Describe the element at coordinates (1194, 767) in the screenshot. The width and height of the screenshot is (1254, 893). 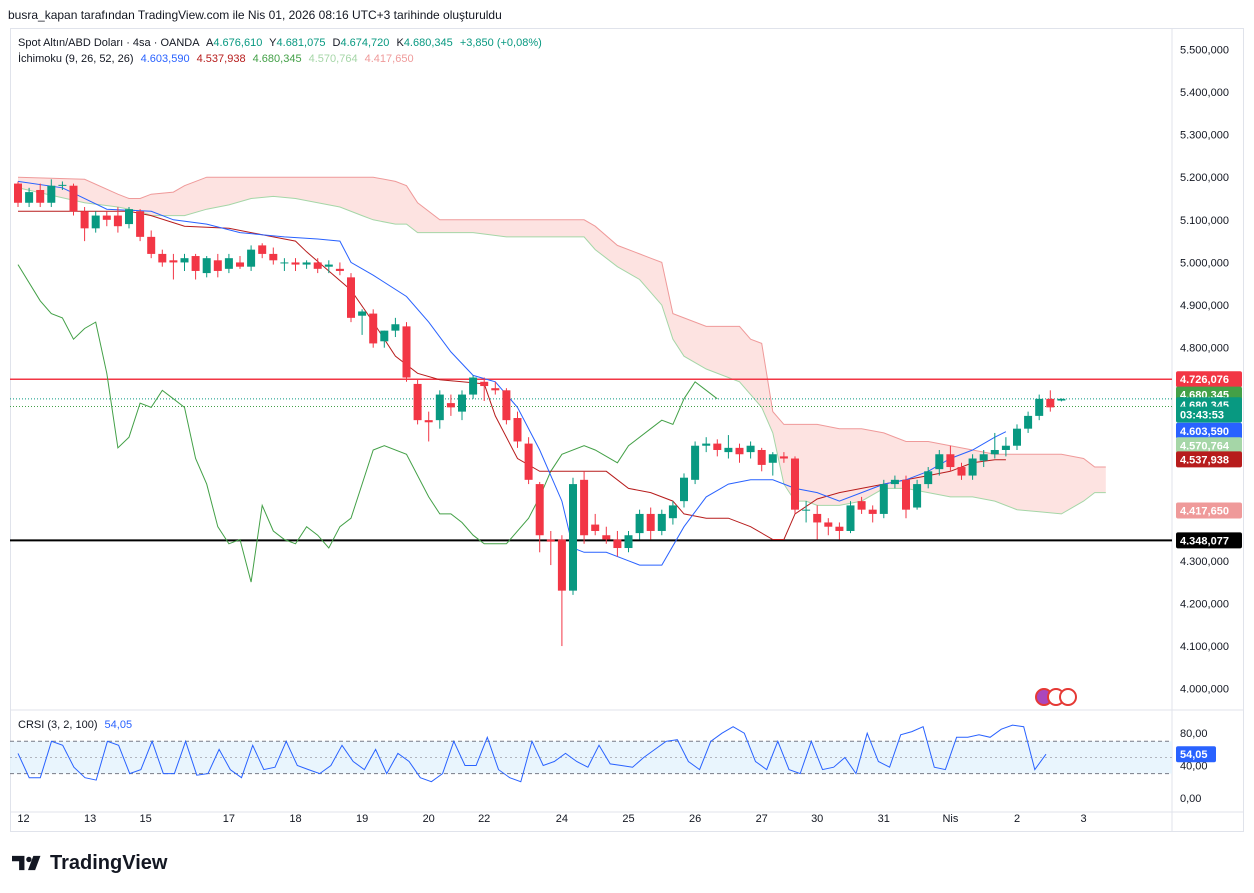
I see `crsi-tick-label: 40,00` at that location.